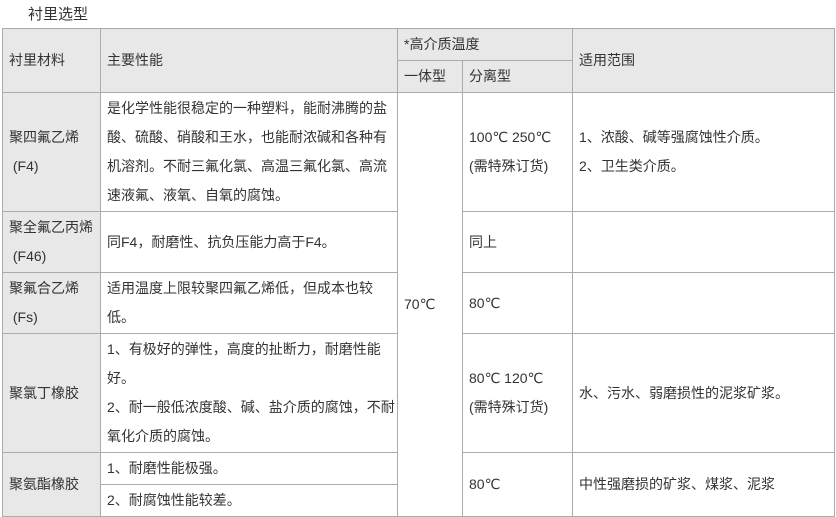  I want to click on performance-cell: 适用温度上限较聚四氟乙烯低，但成本也较 低。, so click(249, 303).